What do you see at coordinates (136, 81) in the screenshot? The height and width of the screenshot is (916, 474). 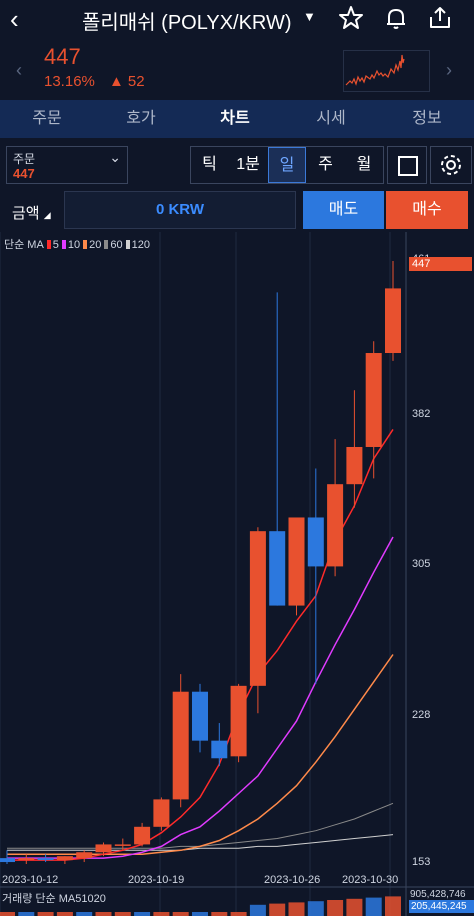 I see `change-amount: 52` at bounding box center [136, 81].